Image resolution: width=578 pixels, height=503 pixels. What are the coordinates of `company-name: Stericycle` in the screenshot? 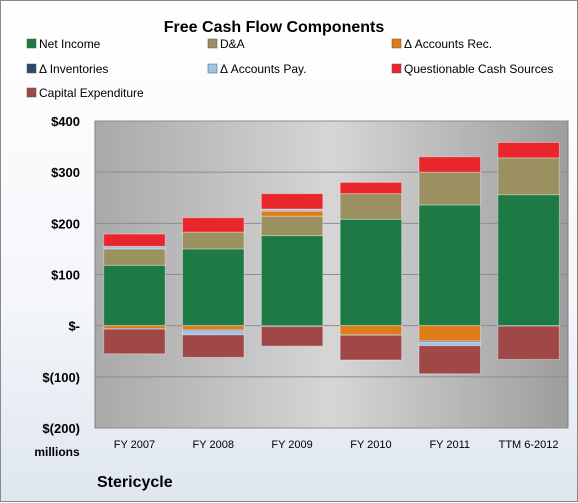 It's located at (135, 482).